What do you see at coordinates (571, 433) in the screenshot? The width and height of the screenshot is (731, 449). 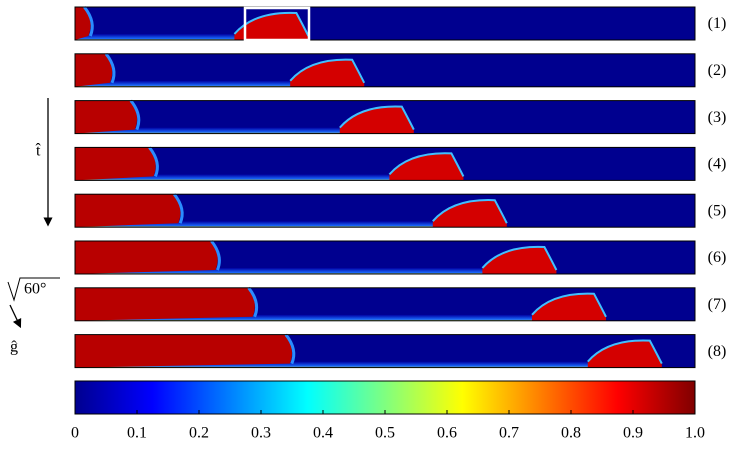 I see `x-tick-label: 0.8` at bounding box center [571, 433].